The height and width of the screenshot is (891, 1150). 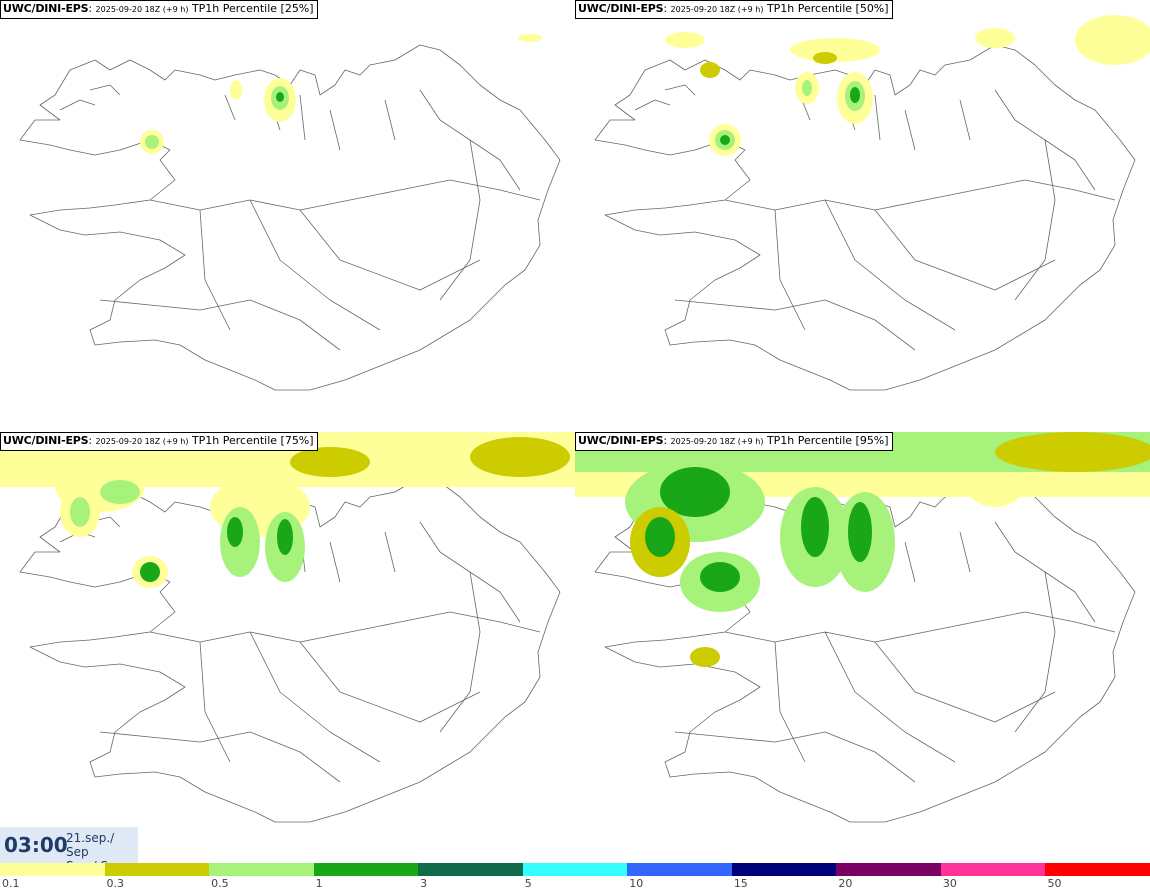 I want to click on legend-labels: 0.1 0.3 0.5 1 3 5 10 15 20 30 50, so click(x=575, y=884).